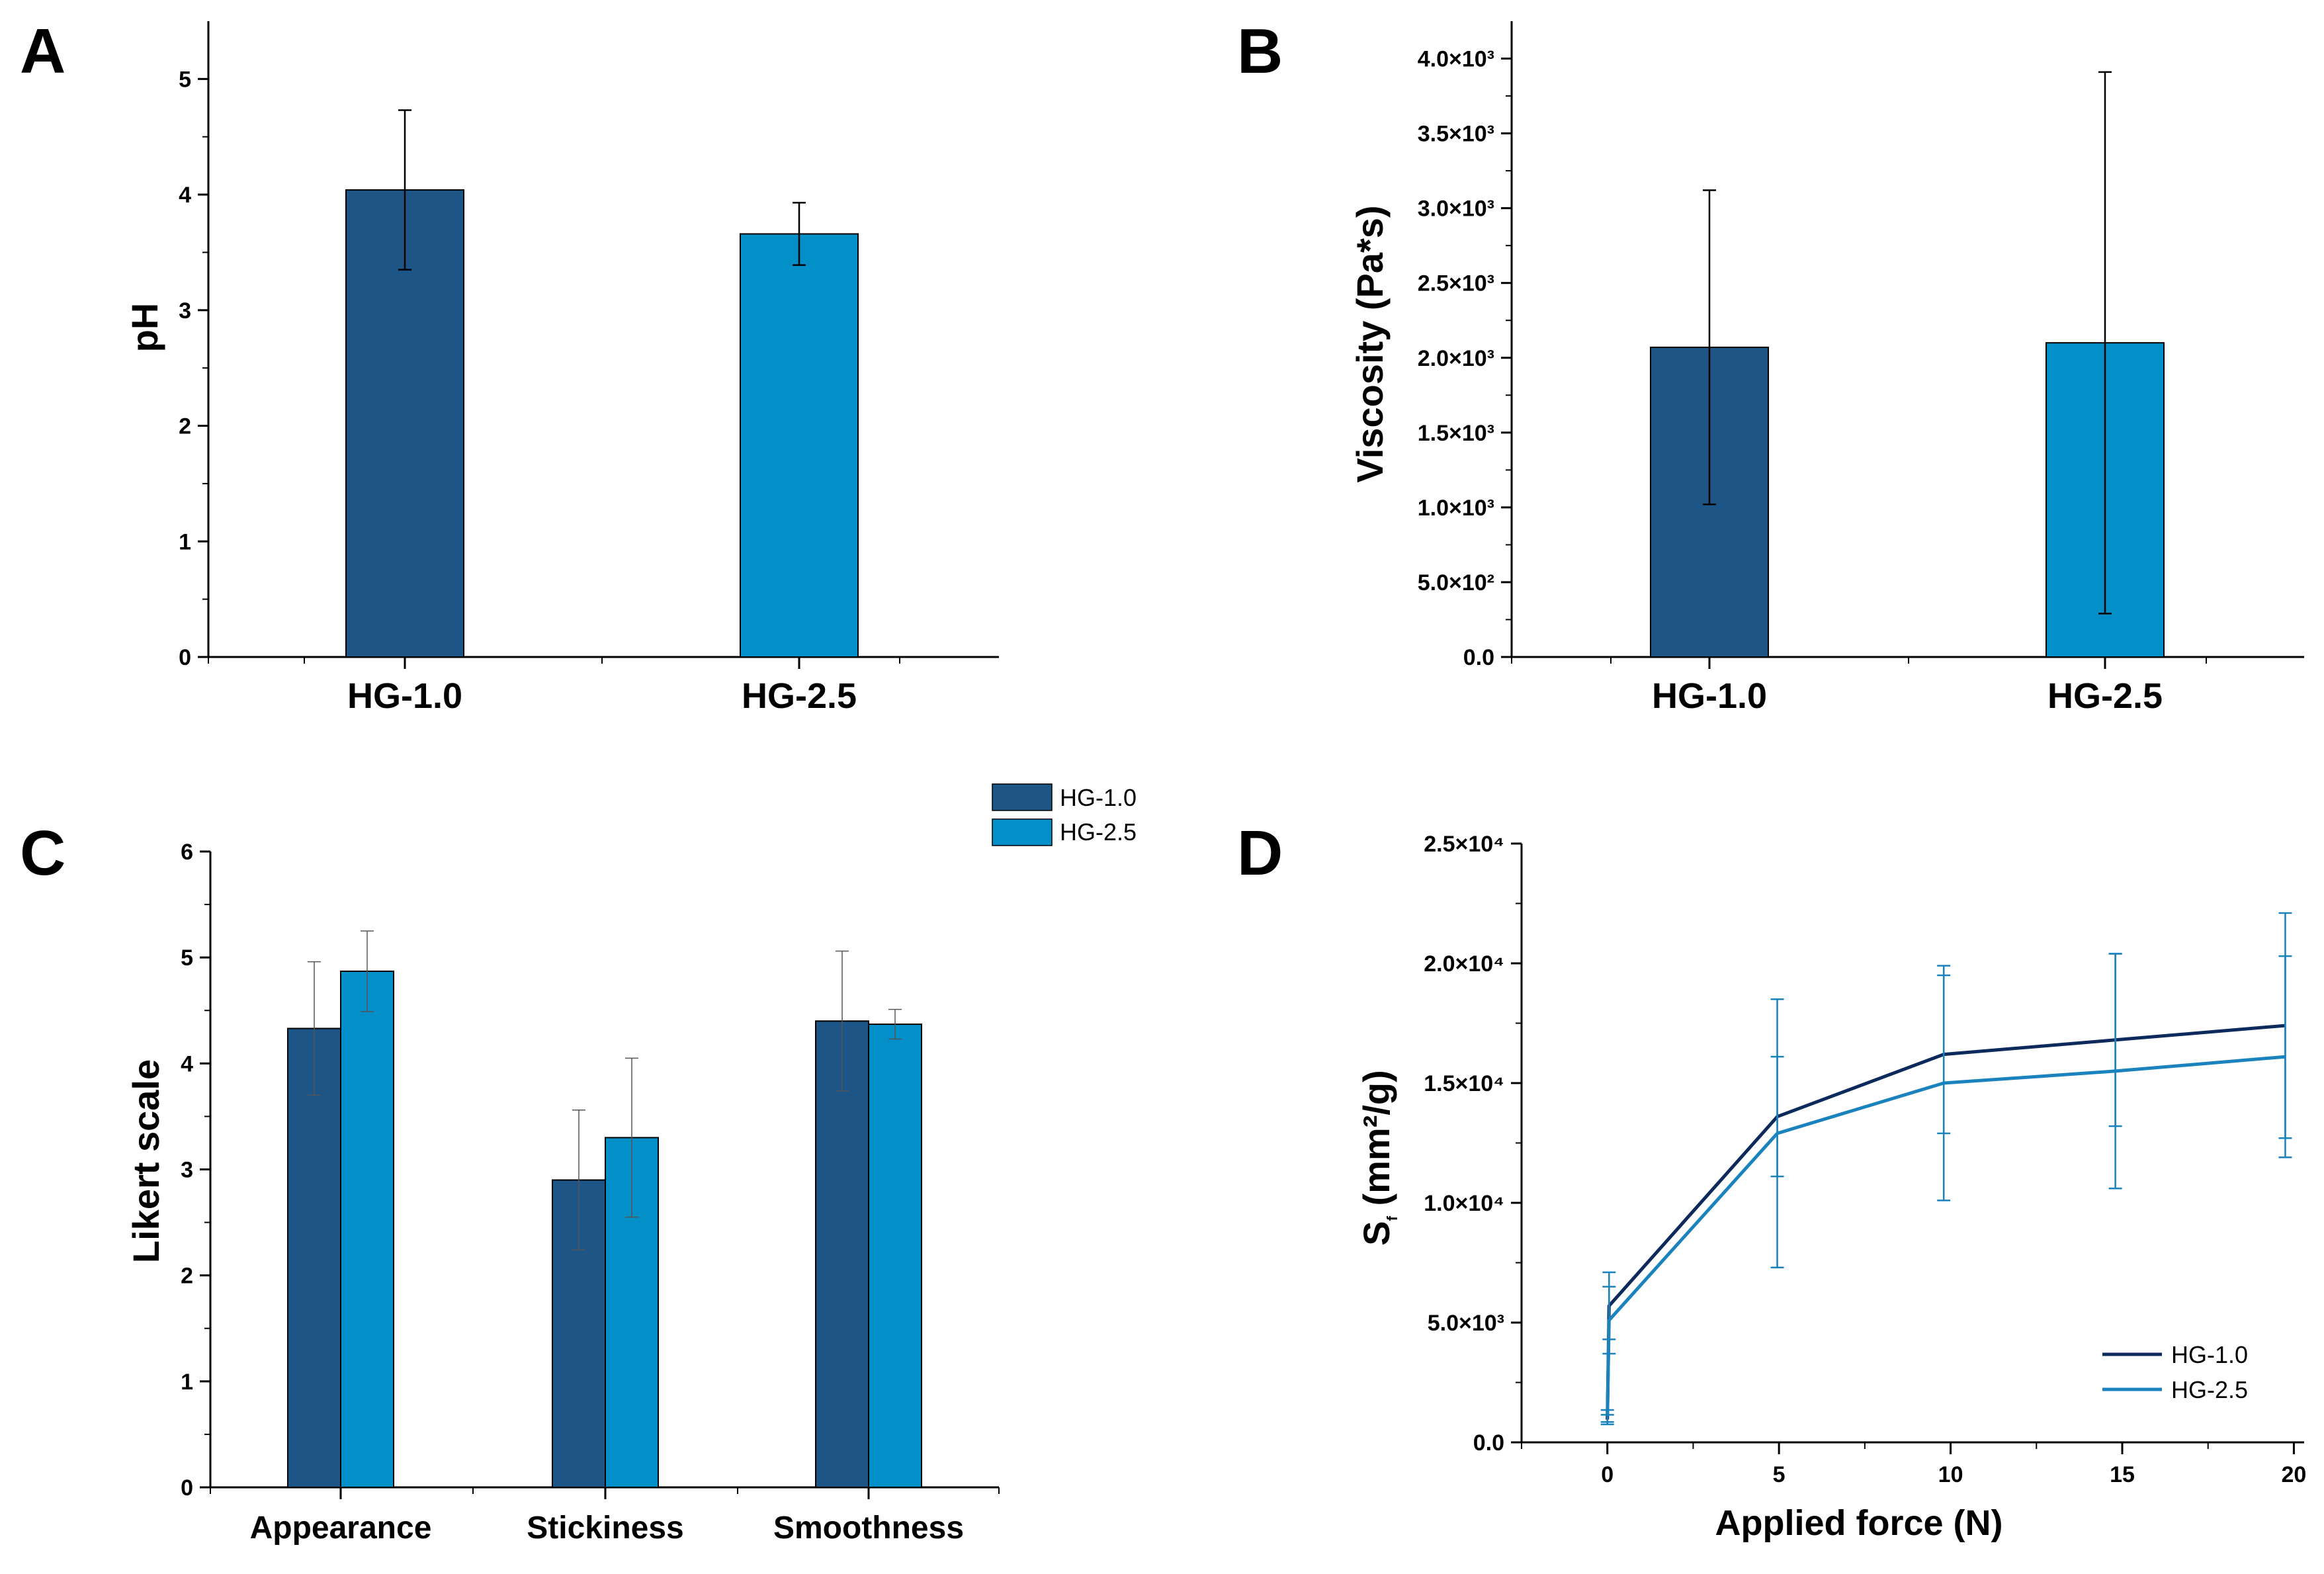 This screenshot has width=2324, height=1574. Describe the element at coordinates (187, 1488) in the screenshot. I see `panel-c-y-tick-label: 0` at that location.